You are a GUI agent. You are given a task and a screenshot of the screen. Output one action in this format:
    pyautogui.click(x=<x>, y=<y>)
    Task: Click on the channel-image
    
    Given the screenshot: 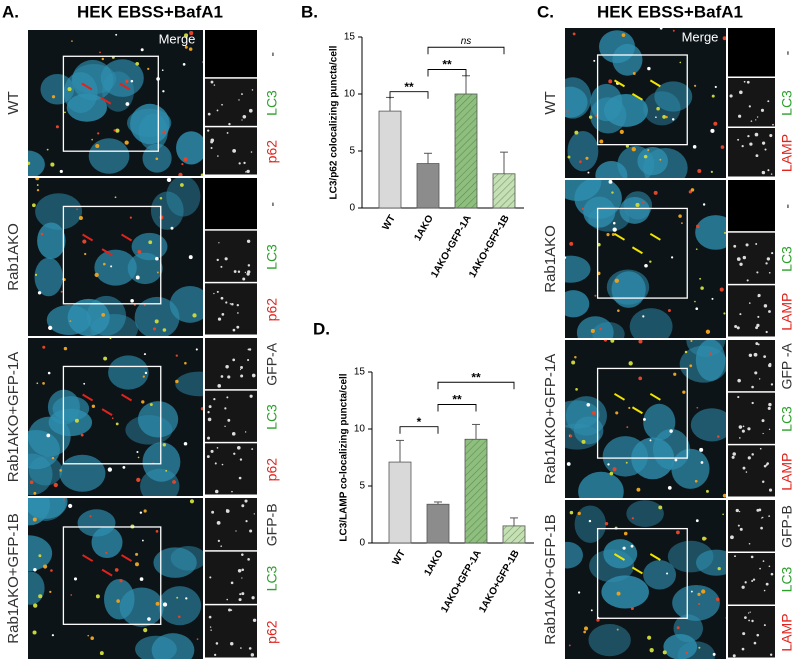 What is the action you would take?
    pyautogui.click(x=751, y=311)
    